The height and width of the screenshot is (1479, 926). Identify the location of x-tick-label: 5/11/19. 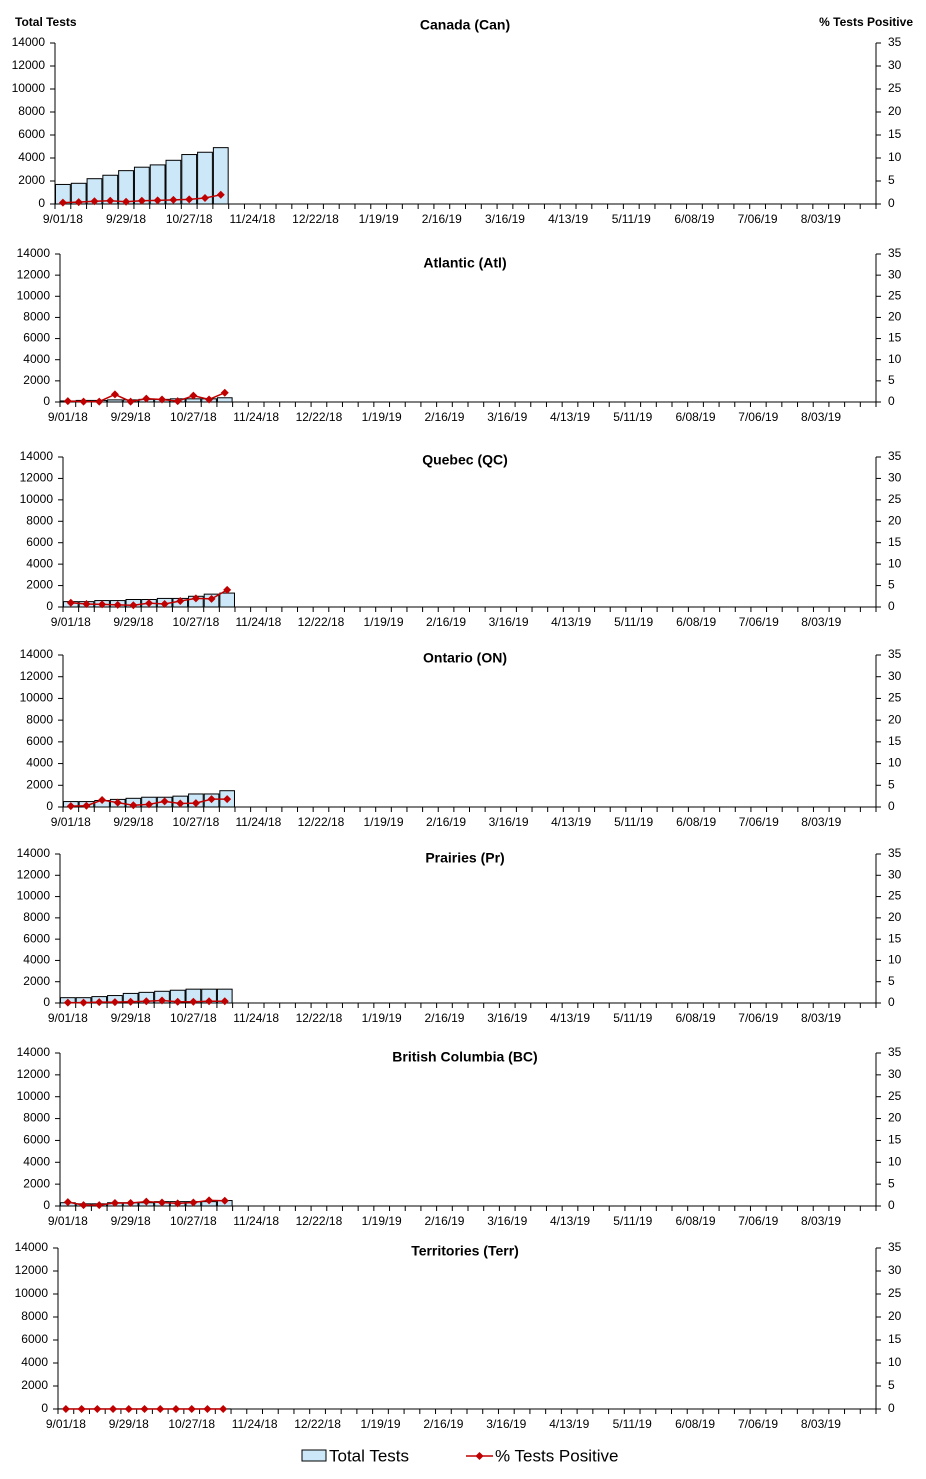
(633, 822).